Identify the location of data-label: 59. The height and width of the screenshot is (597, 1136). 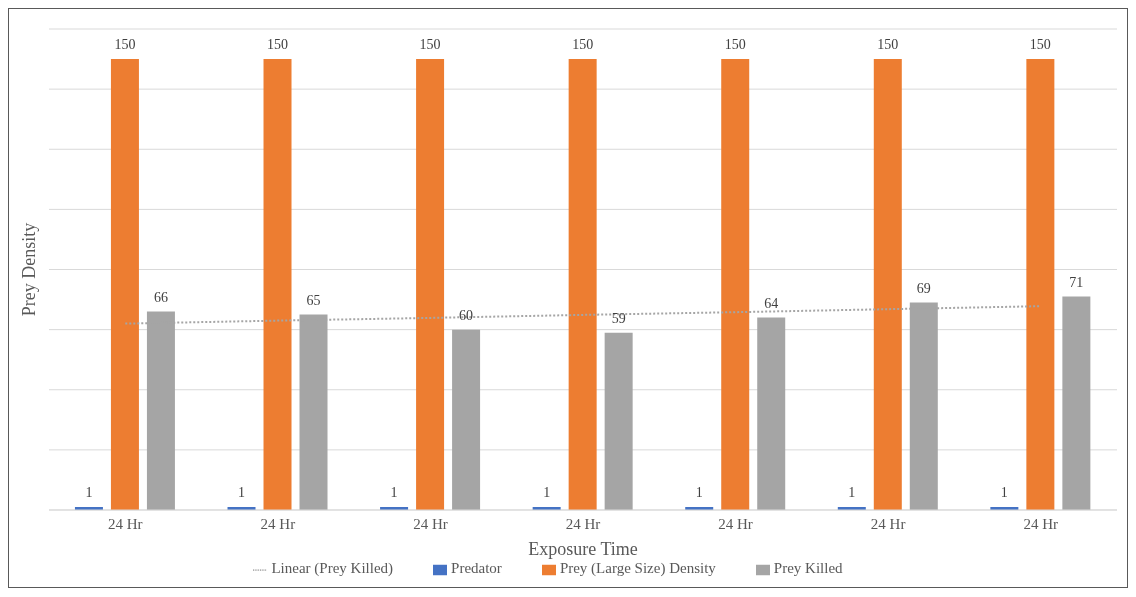
(618, 318).